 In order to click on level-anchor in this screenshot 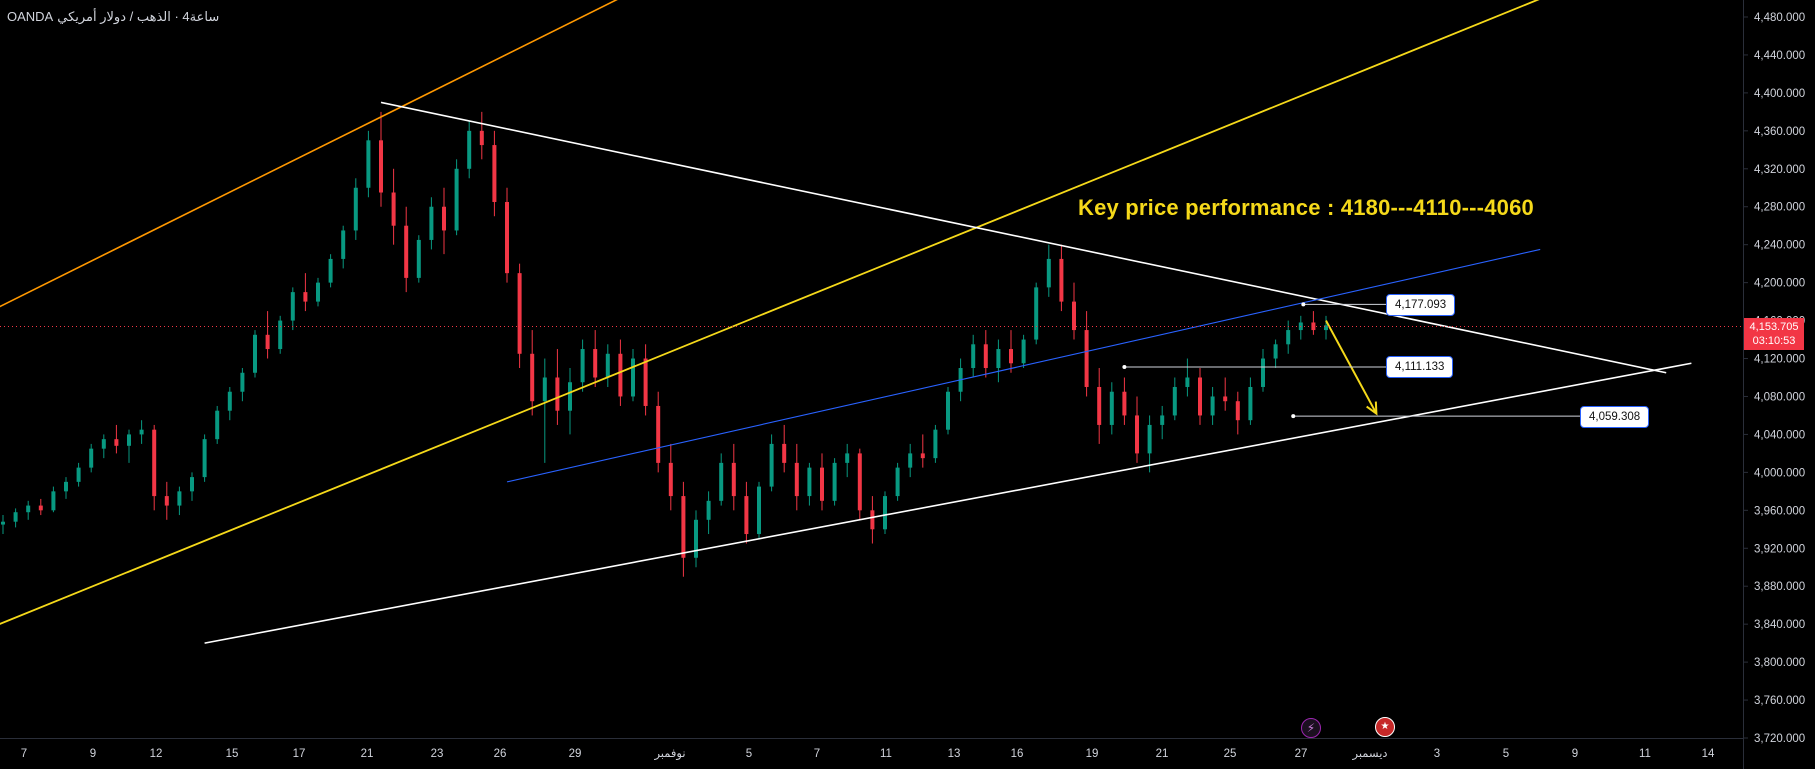, I will do `click(1124, 366)`.